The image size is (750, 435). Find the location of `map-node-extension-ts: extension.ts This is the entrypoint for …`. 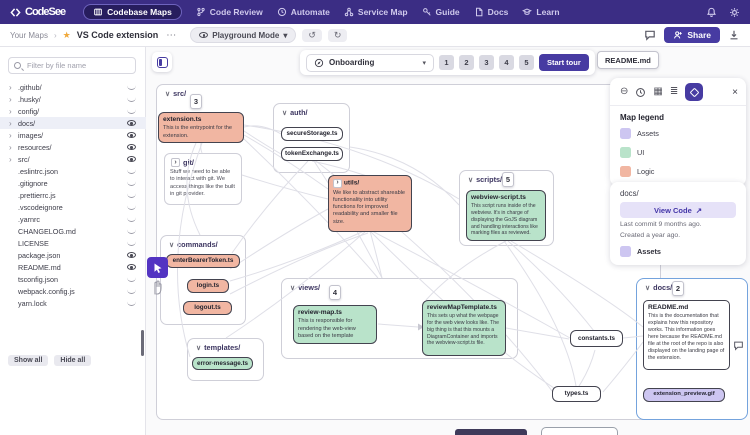

map-node-extension-ts: extension.ts This is the entrypoint for … is located at coordinates (201, 127).